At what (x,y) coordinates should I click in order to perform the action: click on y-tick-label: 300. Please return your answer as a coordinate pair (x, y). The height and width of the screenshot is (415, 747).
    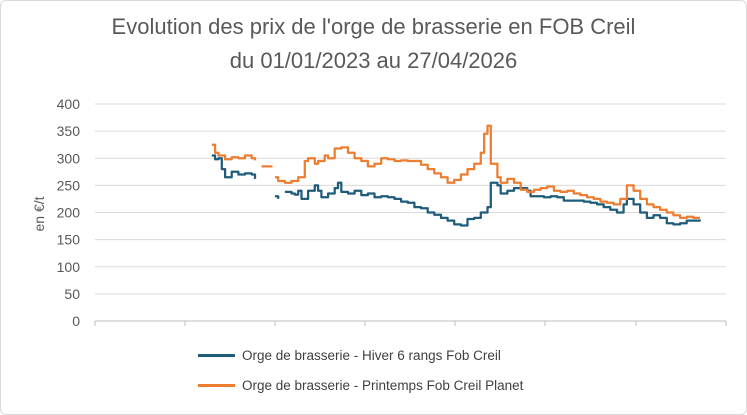
    Looking at the image, I should click on (69, 158).